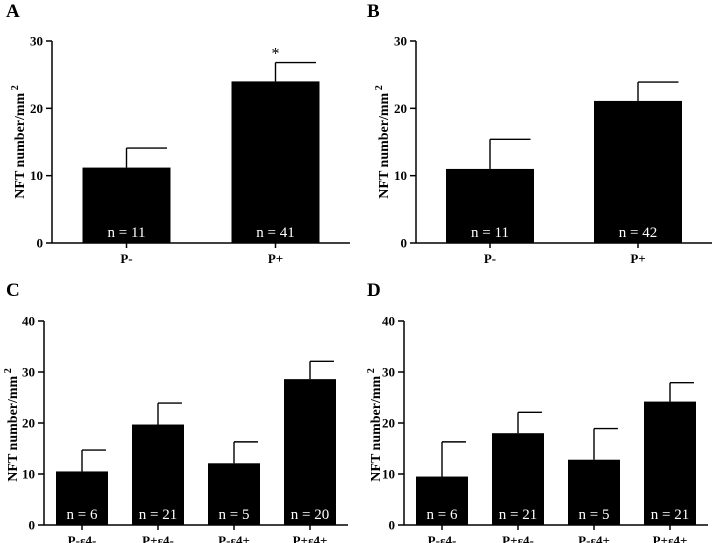 This screenshot has height=543, width=720. I want to click on panel-letter: C, so click(13, 290).